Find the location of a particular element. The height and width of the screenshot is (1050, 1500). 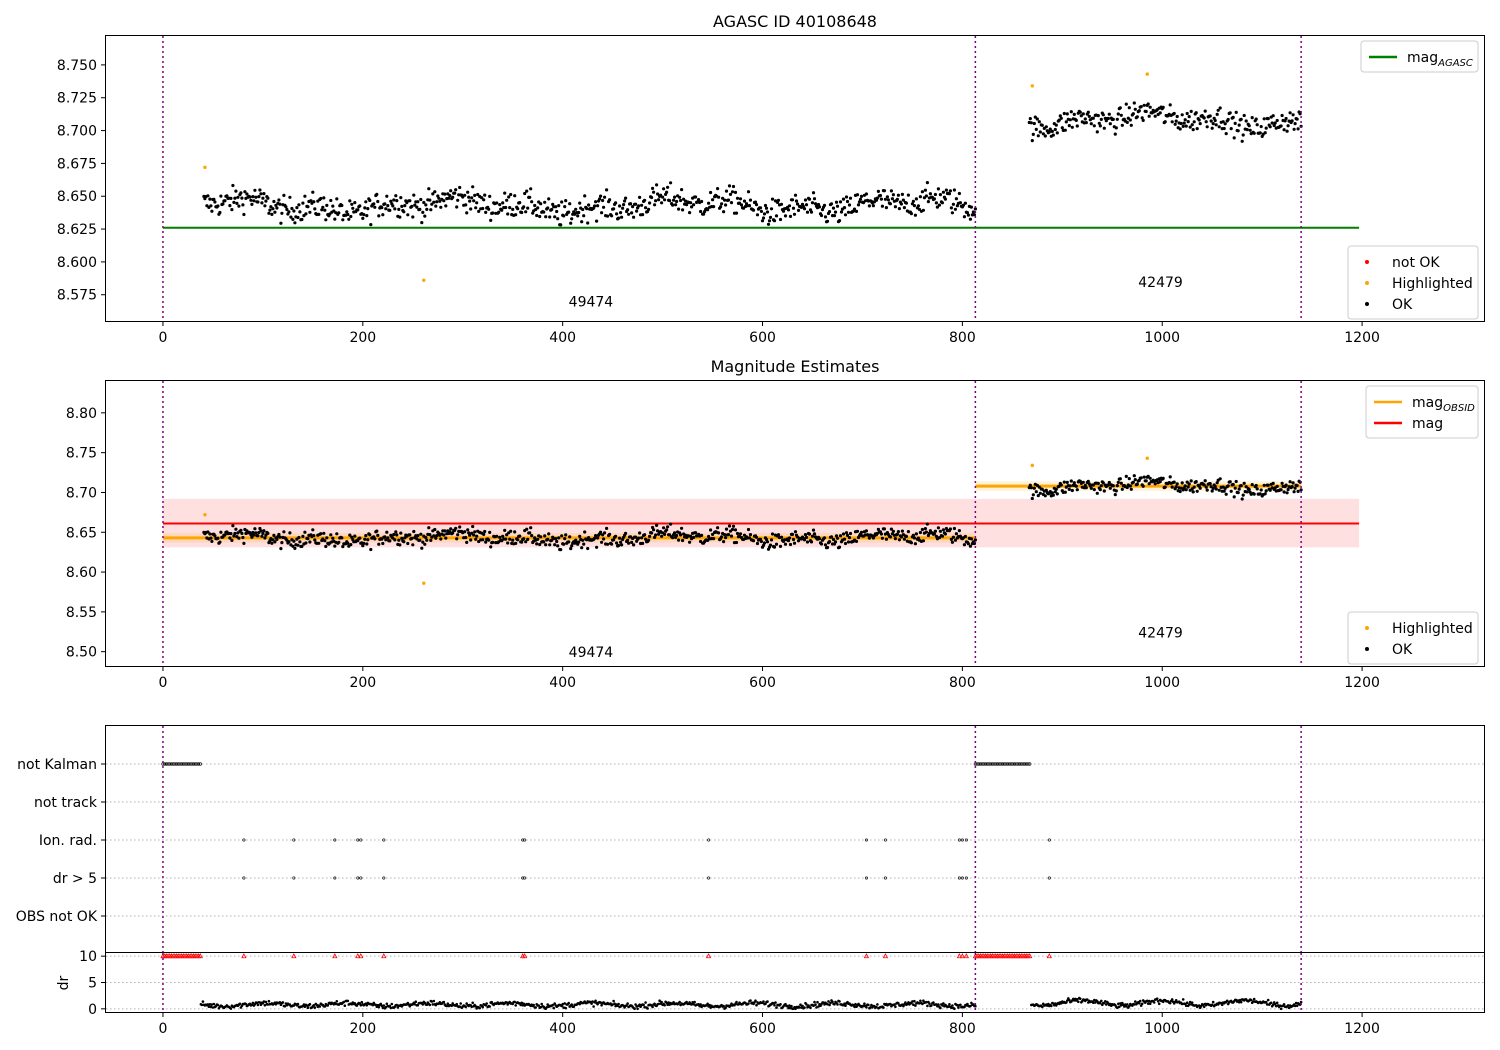

flag-row-label: not Kalman is located at coordinates (57, 765).